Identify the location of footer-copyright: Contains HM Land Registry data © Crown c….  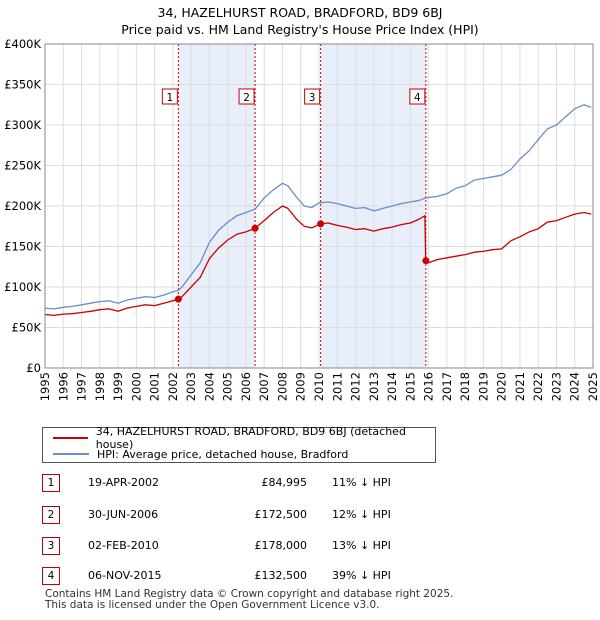
(249, 594).